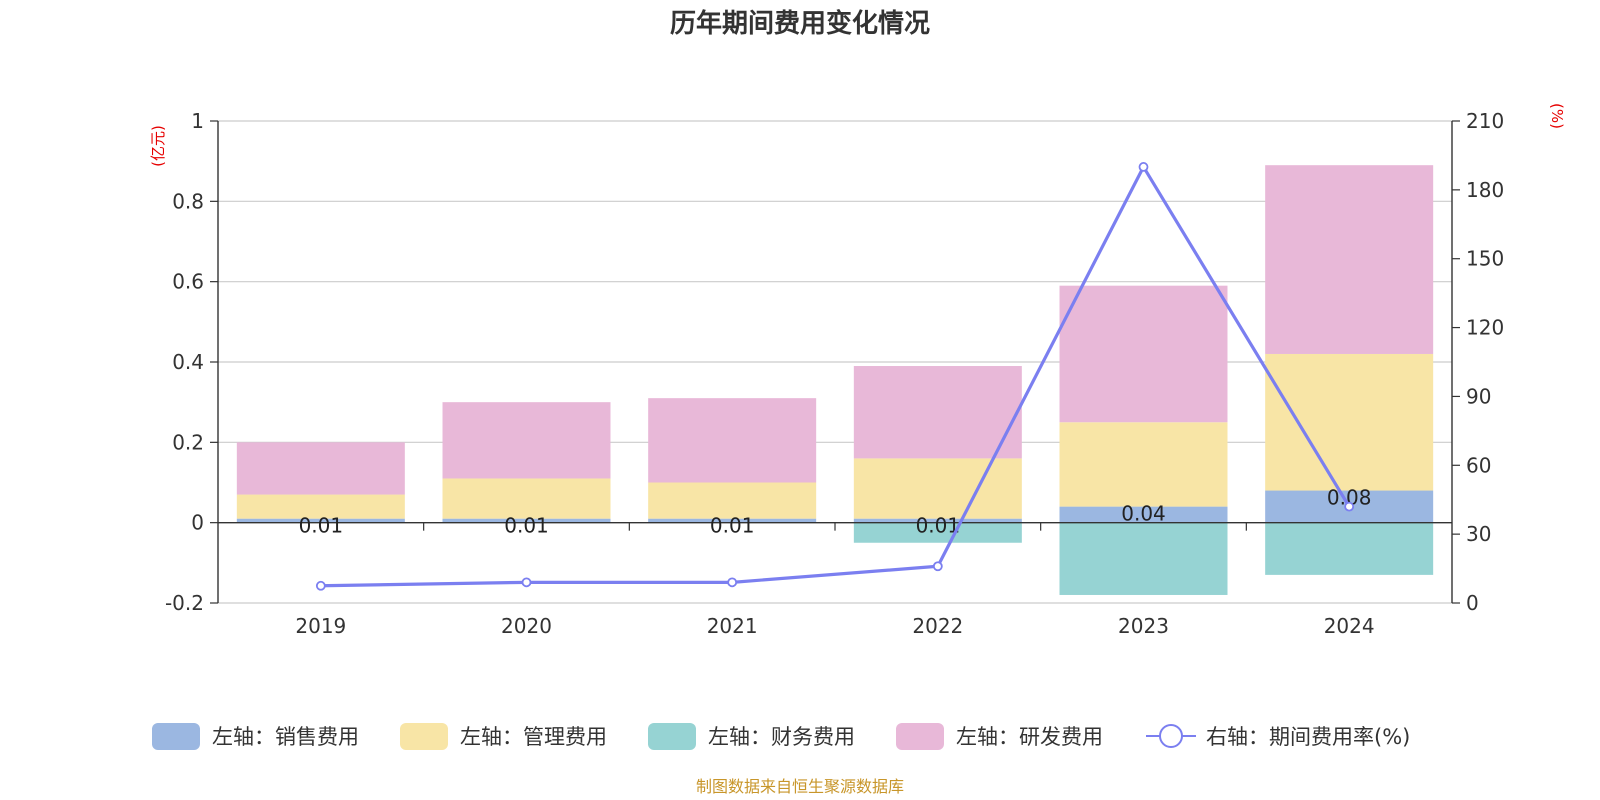 This screenshot has height=800, width=1600. What do you see at coordinates (188, 362) in the screenshot?
I see `left-tick-label: 0.4` at bounding box center [188, 362].